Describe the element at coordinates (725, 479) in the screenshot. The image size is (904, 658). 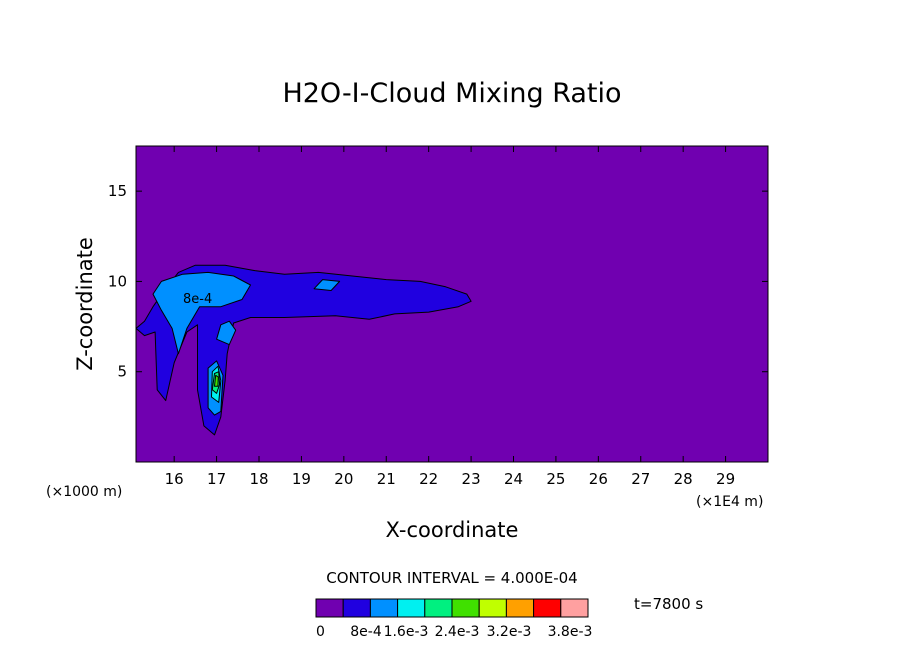
I see `x-tick-label: 29` at that location.